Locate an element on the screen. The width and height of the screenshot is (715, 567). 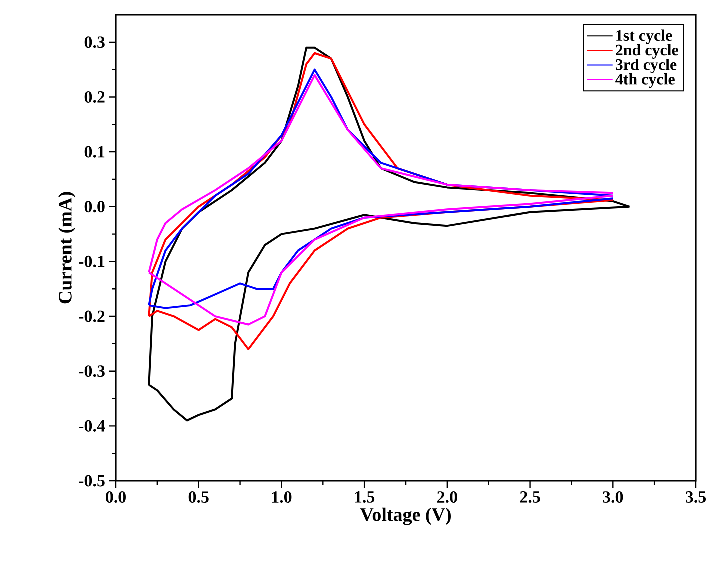
x-tick-label: 0.0 is located at coordinates (116, 498).